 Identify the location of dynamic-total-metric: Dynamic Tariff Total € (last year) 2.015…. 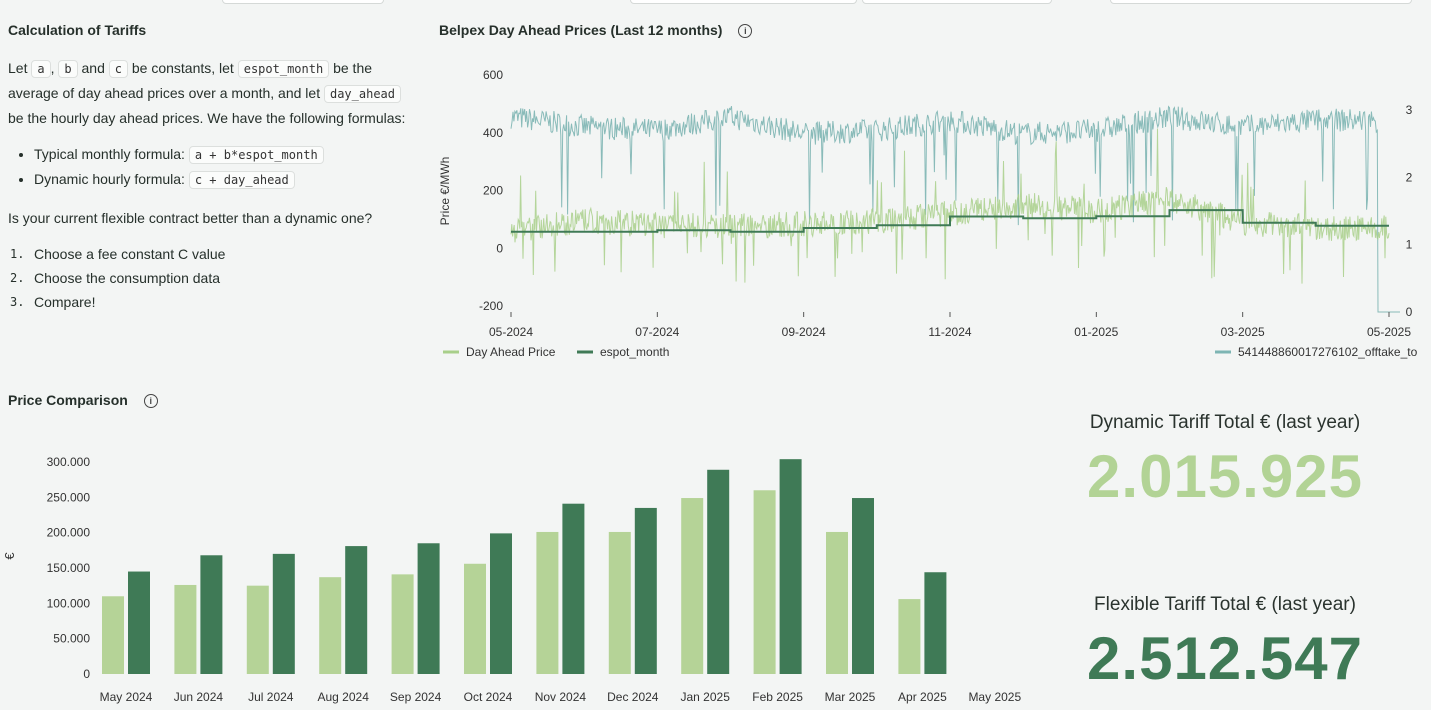
(1225, 461).